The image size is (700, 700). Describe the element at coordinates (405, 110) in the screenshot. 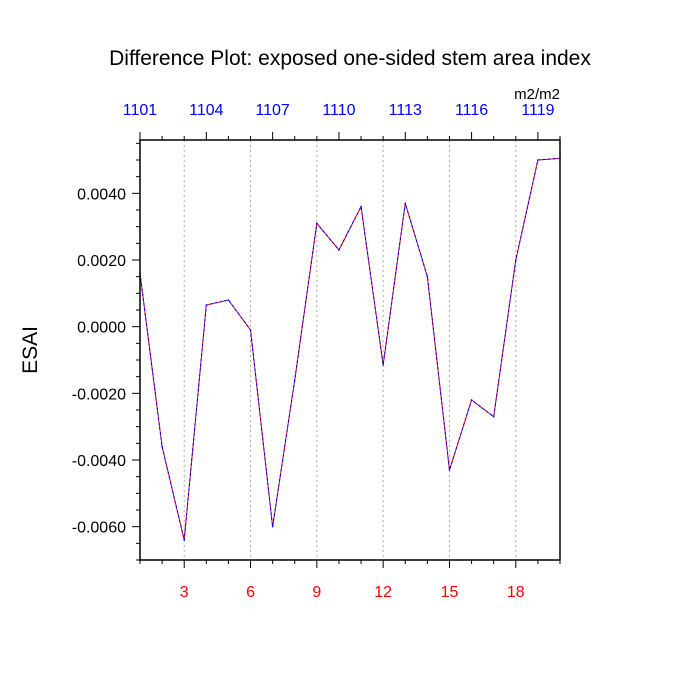

I see `top-tick-label: 1113` at that location.